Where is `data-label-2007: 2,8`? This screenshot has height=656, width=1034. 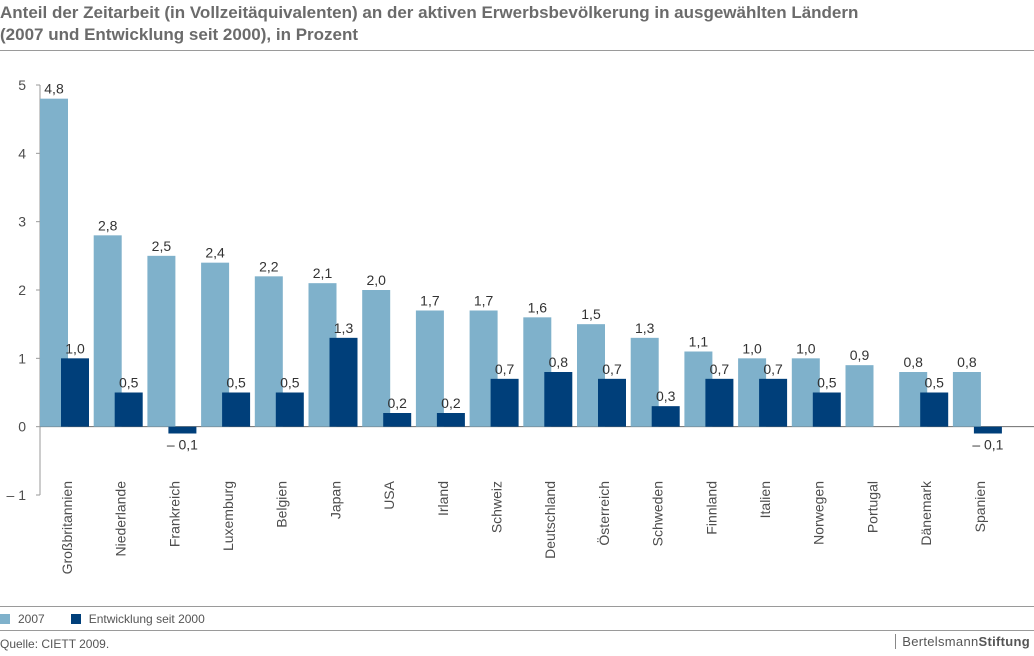
data-label-2007: 2,8 is located at coordinates (108, 225).